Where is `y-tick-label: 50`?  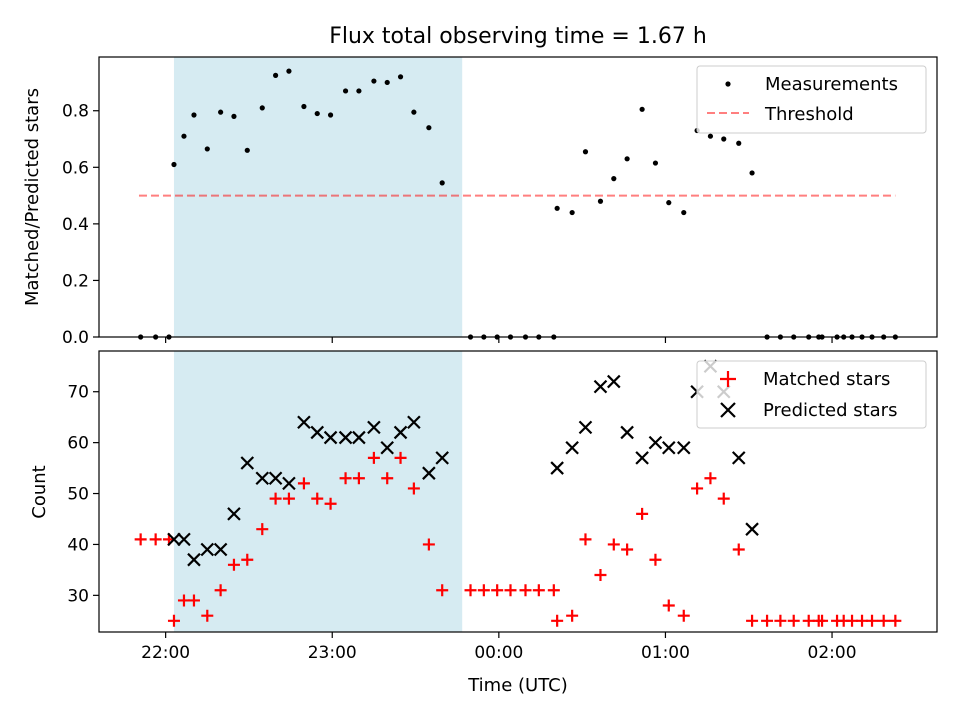
y-tick-label: 50 is located at coordinates (78, 495).